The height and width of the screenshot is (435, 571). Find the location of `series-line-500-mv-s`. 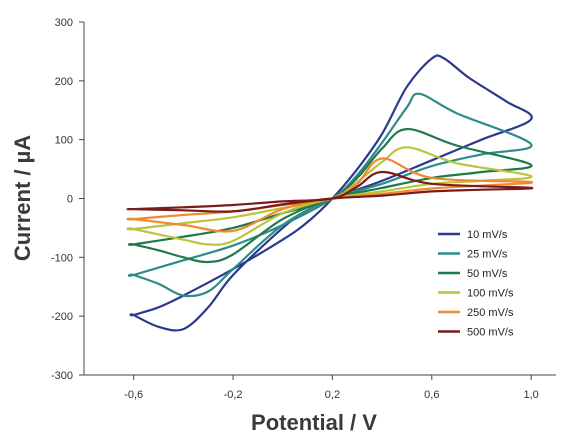

series-line-500-mv-s is located at coordinates (330, 191).